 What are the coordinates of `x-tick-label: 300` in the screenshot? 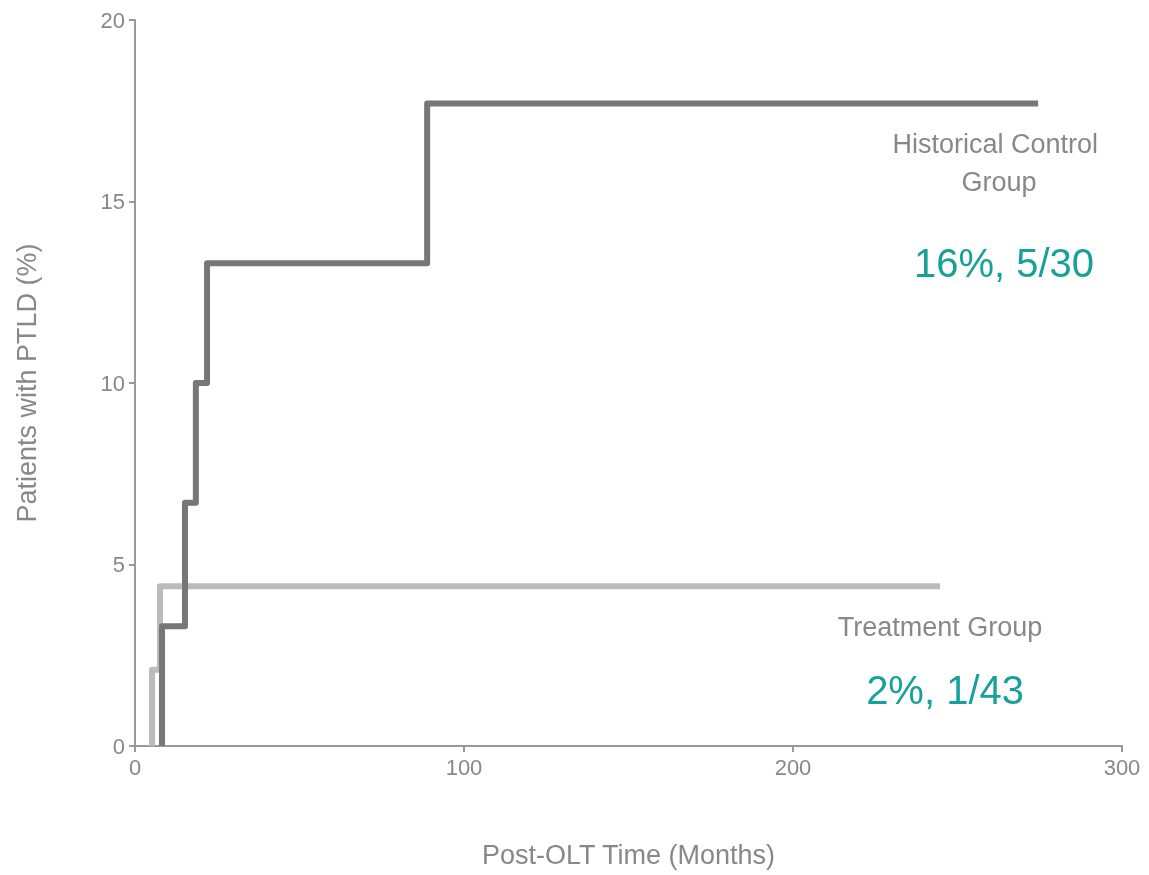 It's located at (1122, 767).